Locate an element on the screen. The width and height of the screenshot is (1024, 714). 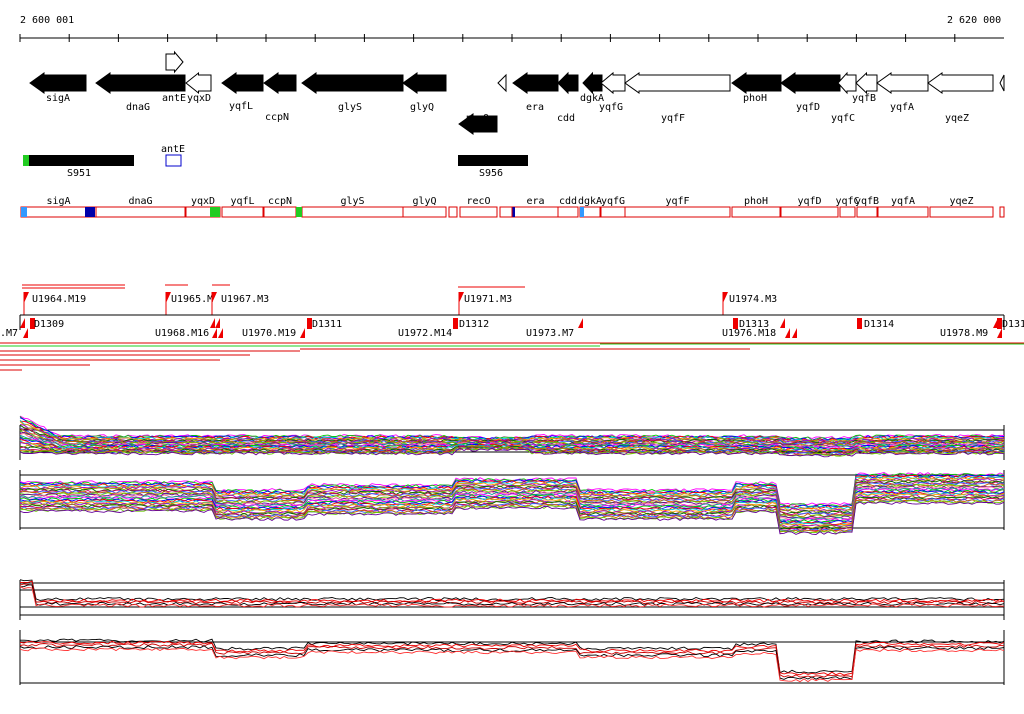
segment-era is located at coordinates (535, 212).